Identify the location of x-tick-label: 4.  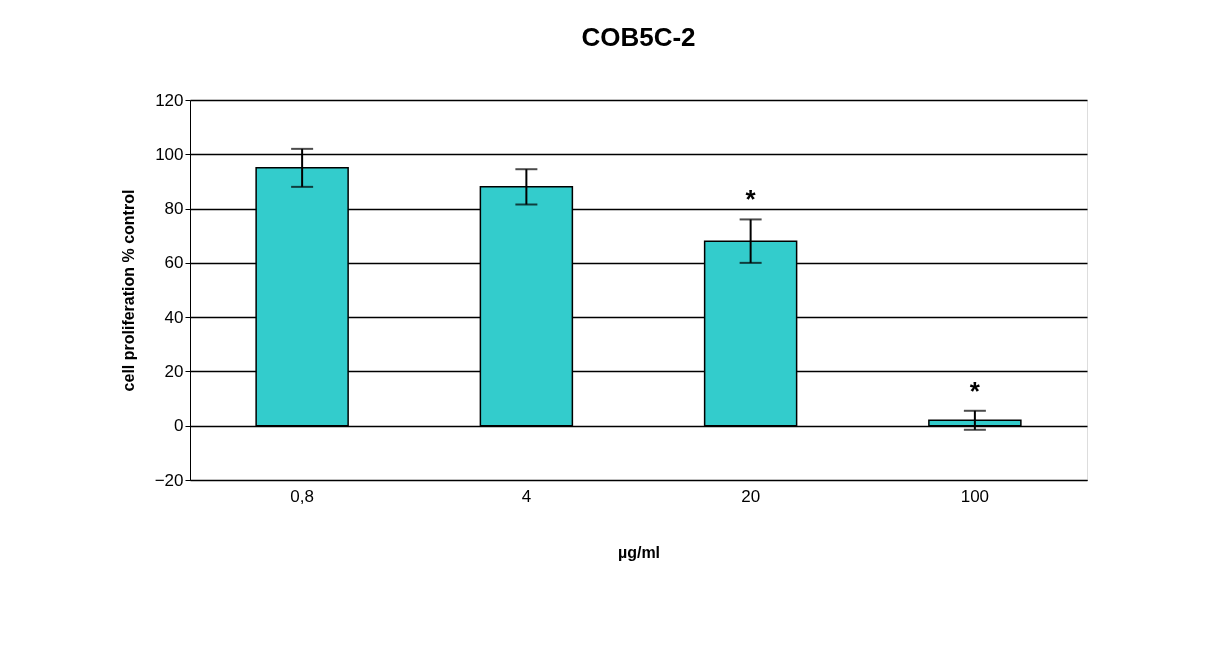
(526, 496).